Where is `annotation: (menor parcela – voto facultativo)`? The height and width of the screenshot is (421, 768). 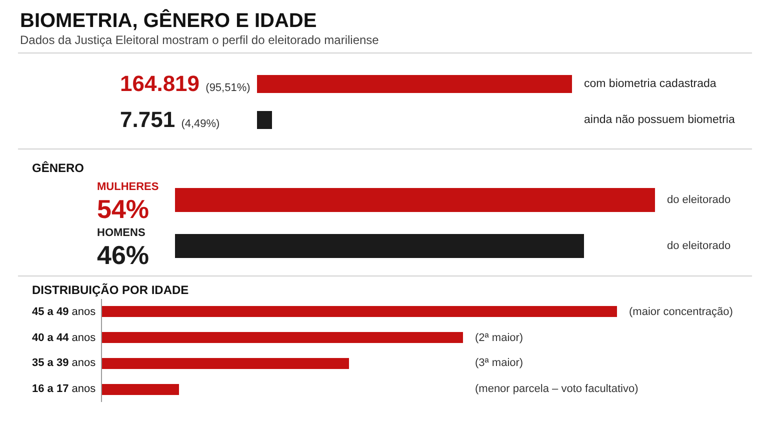
annotation: (menor parcela – voto facultativo) is located at coordinates (556, 389).